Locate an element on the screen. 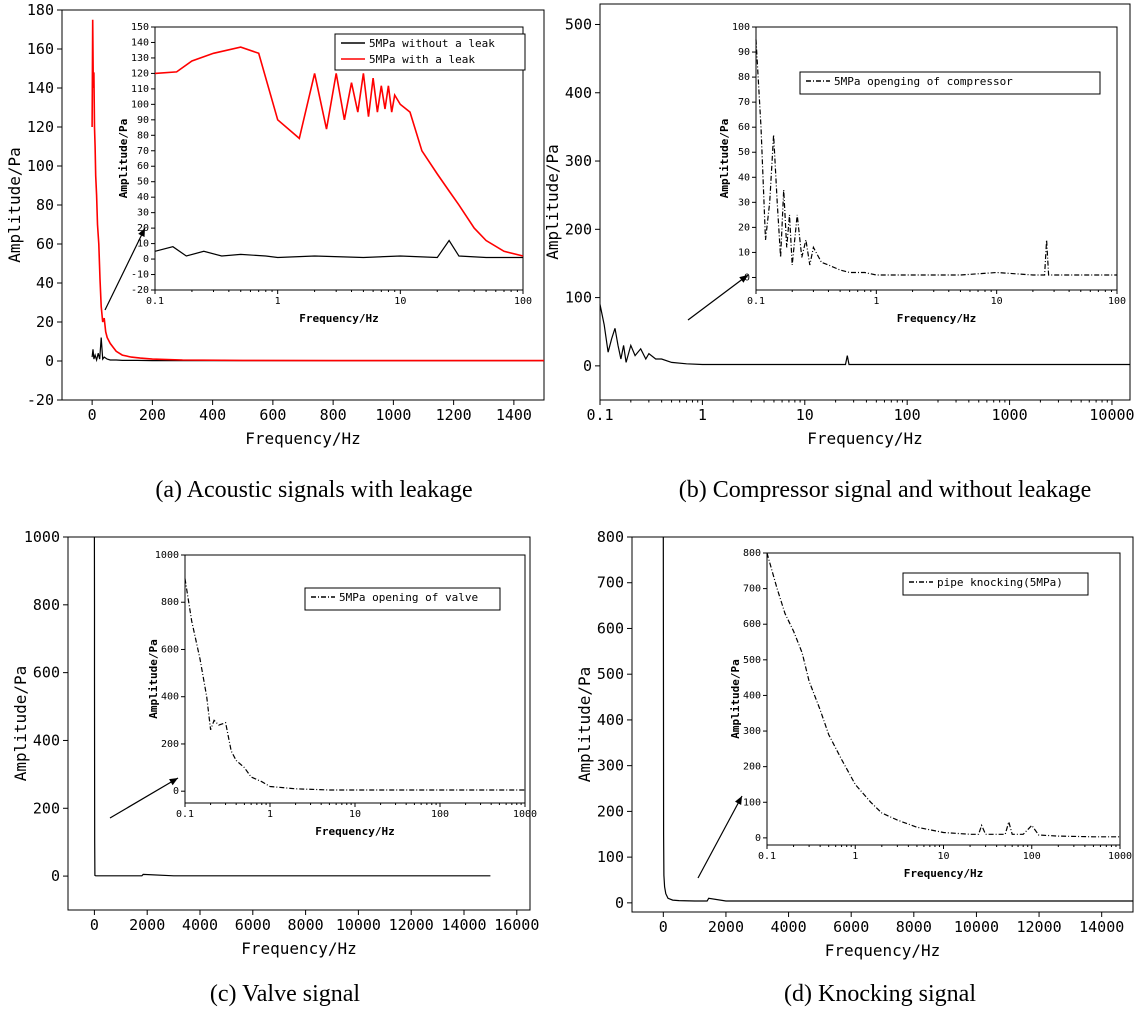  y-tick-label: 300 is located at coordinates (752, 731).